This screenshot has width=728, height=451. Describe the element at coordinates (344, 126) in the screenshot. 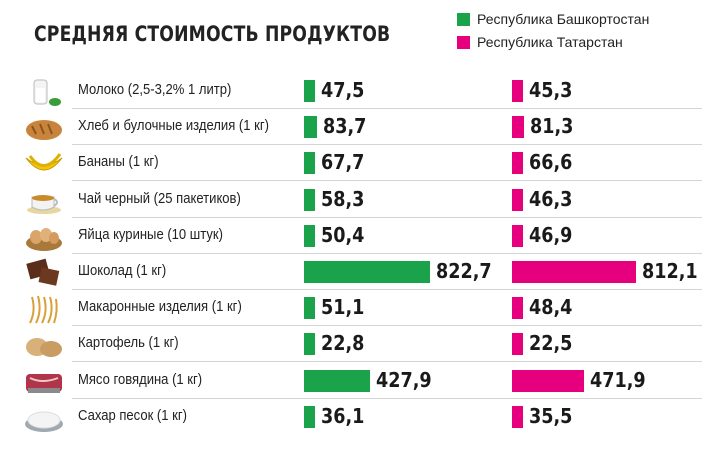

I see `data-label: 83,7` at that location.